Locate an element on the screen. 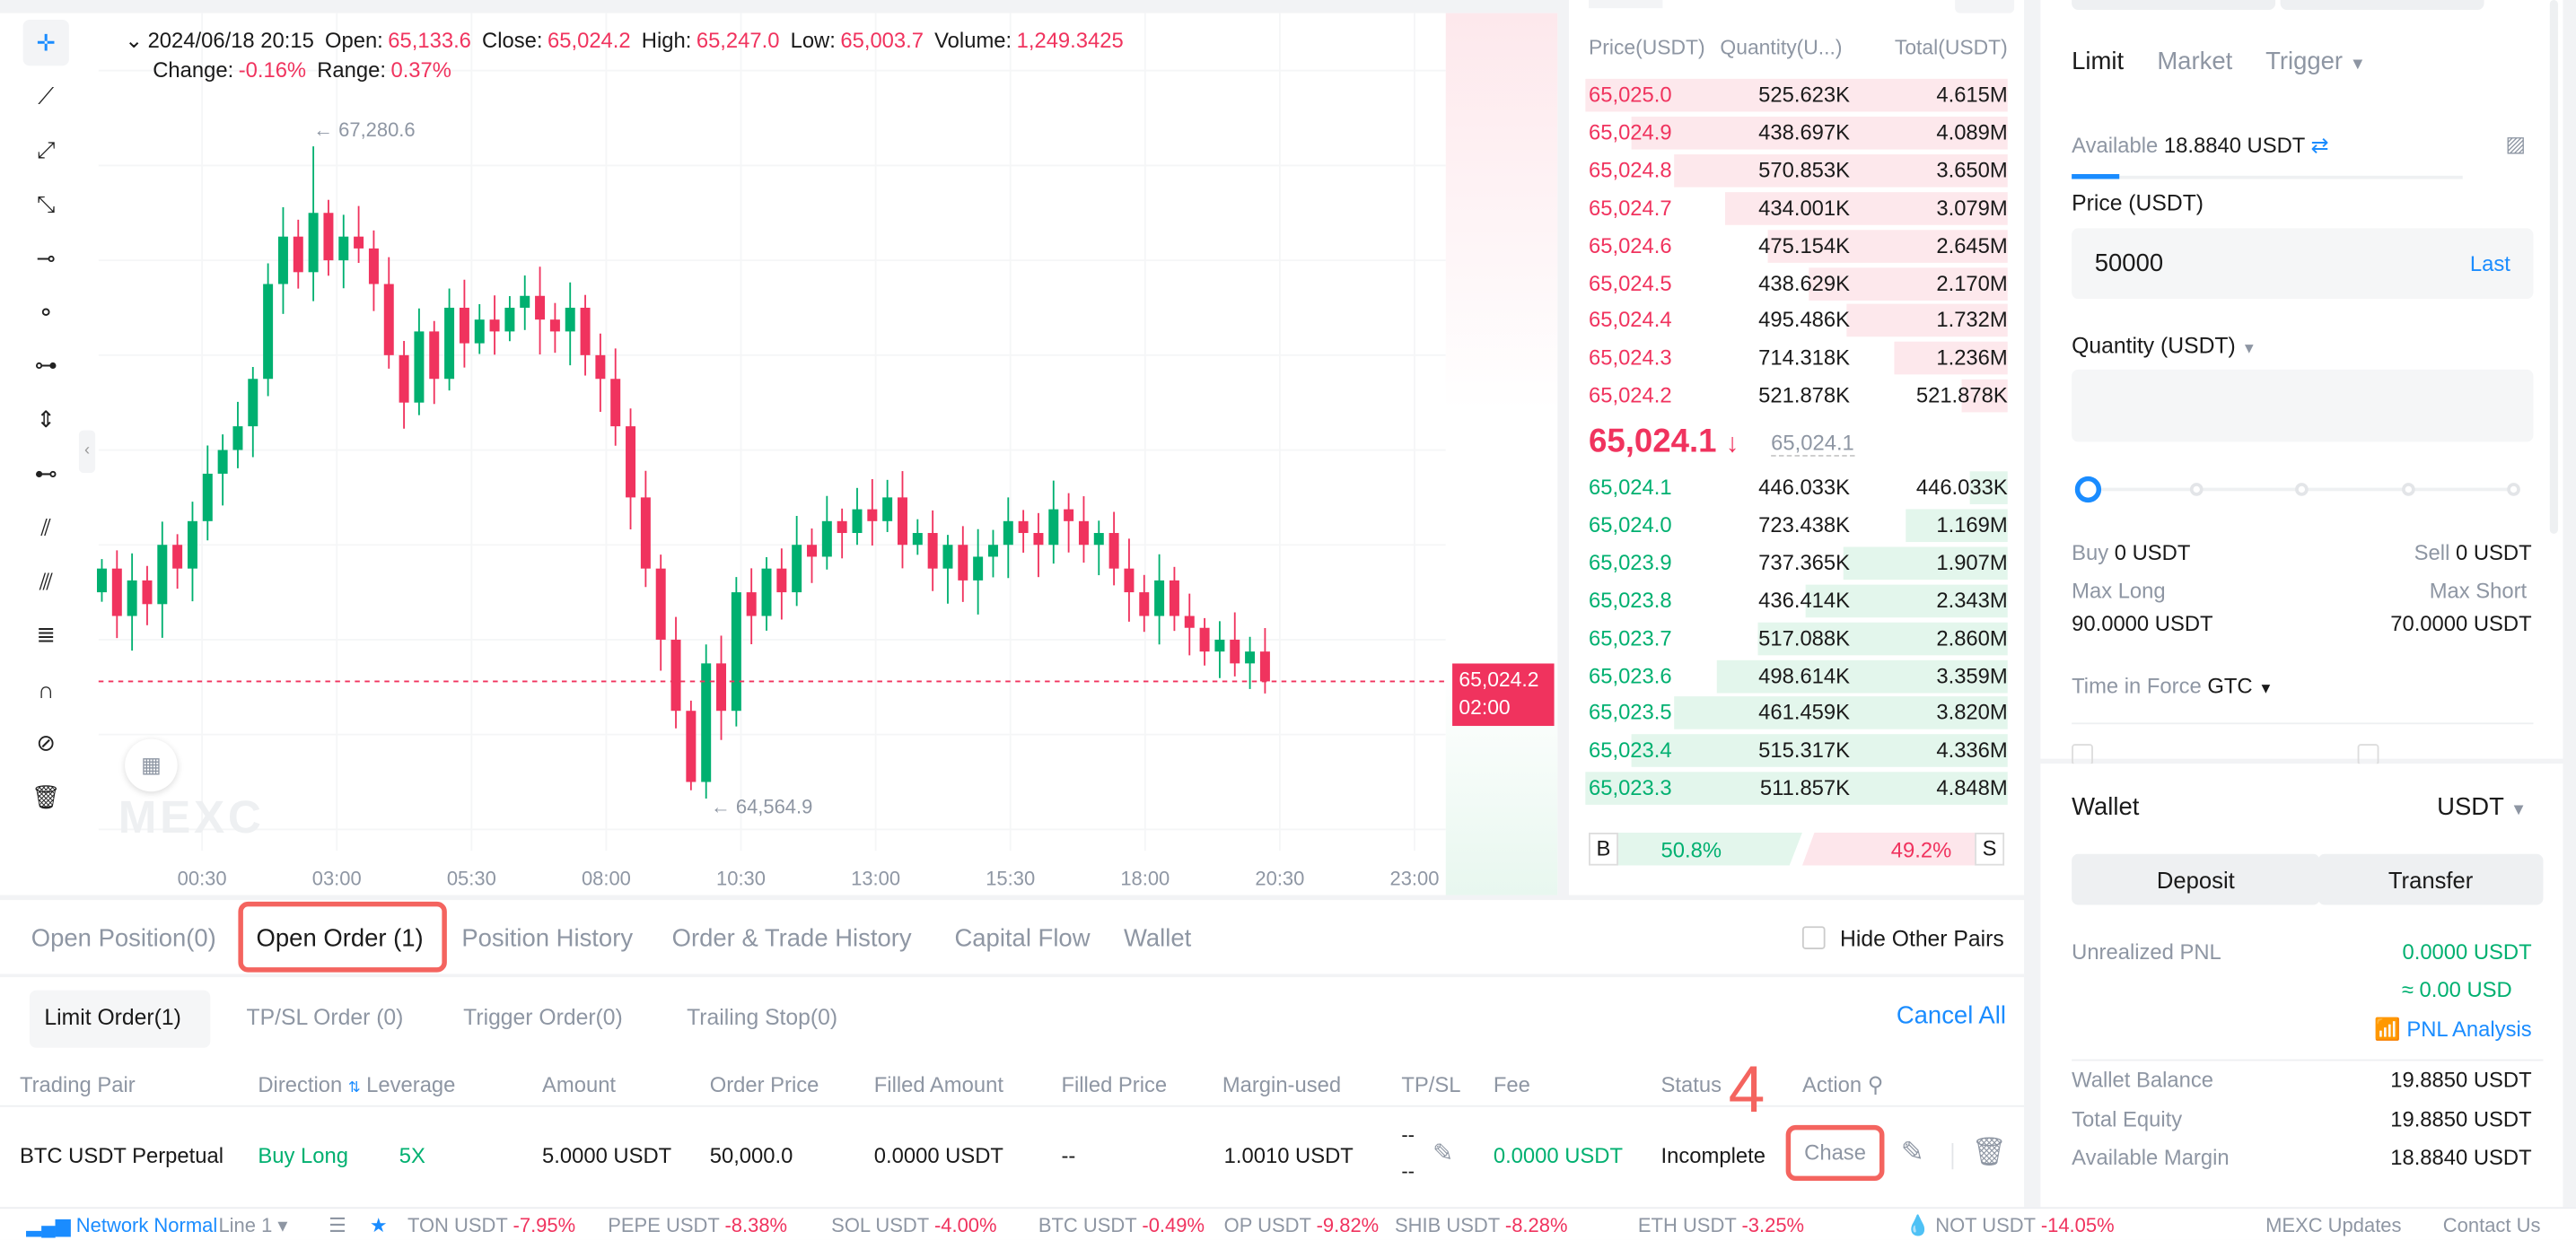  tab-wallet: Wallet is located at coordinates (1157, 938).